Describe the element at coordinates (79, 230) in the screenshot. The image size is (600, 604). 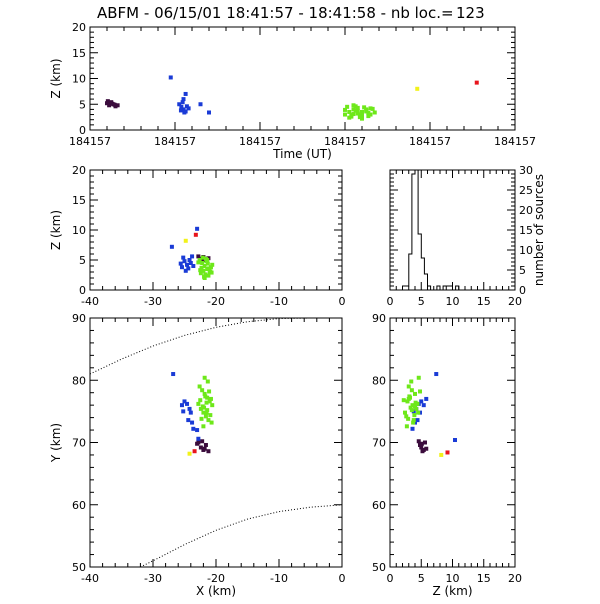
I see `y-tick-label: 10` at that location.